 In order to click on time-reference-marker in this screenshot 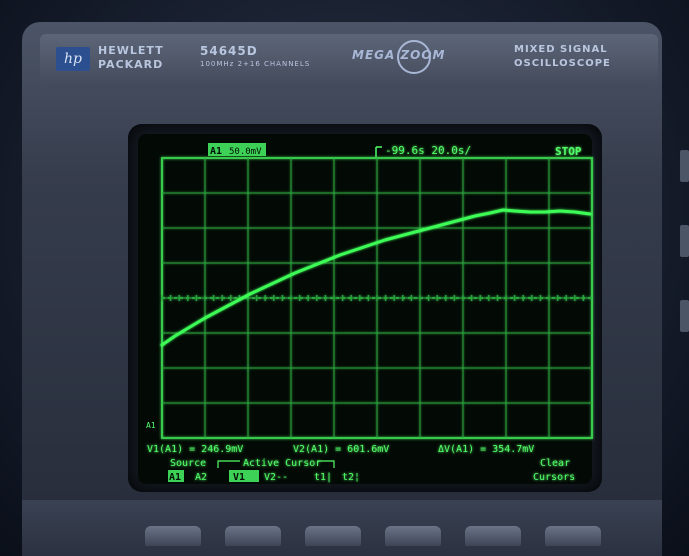, I will do `click(378, 151)`.